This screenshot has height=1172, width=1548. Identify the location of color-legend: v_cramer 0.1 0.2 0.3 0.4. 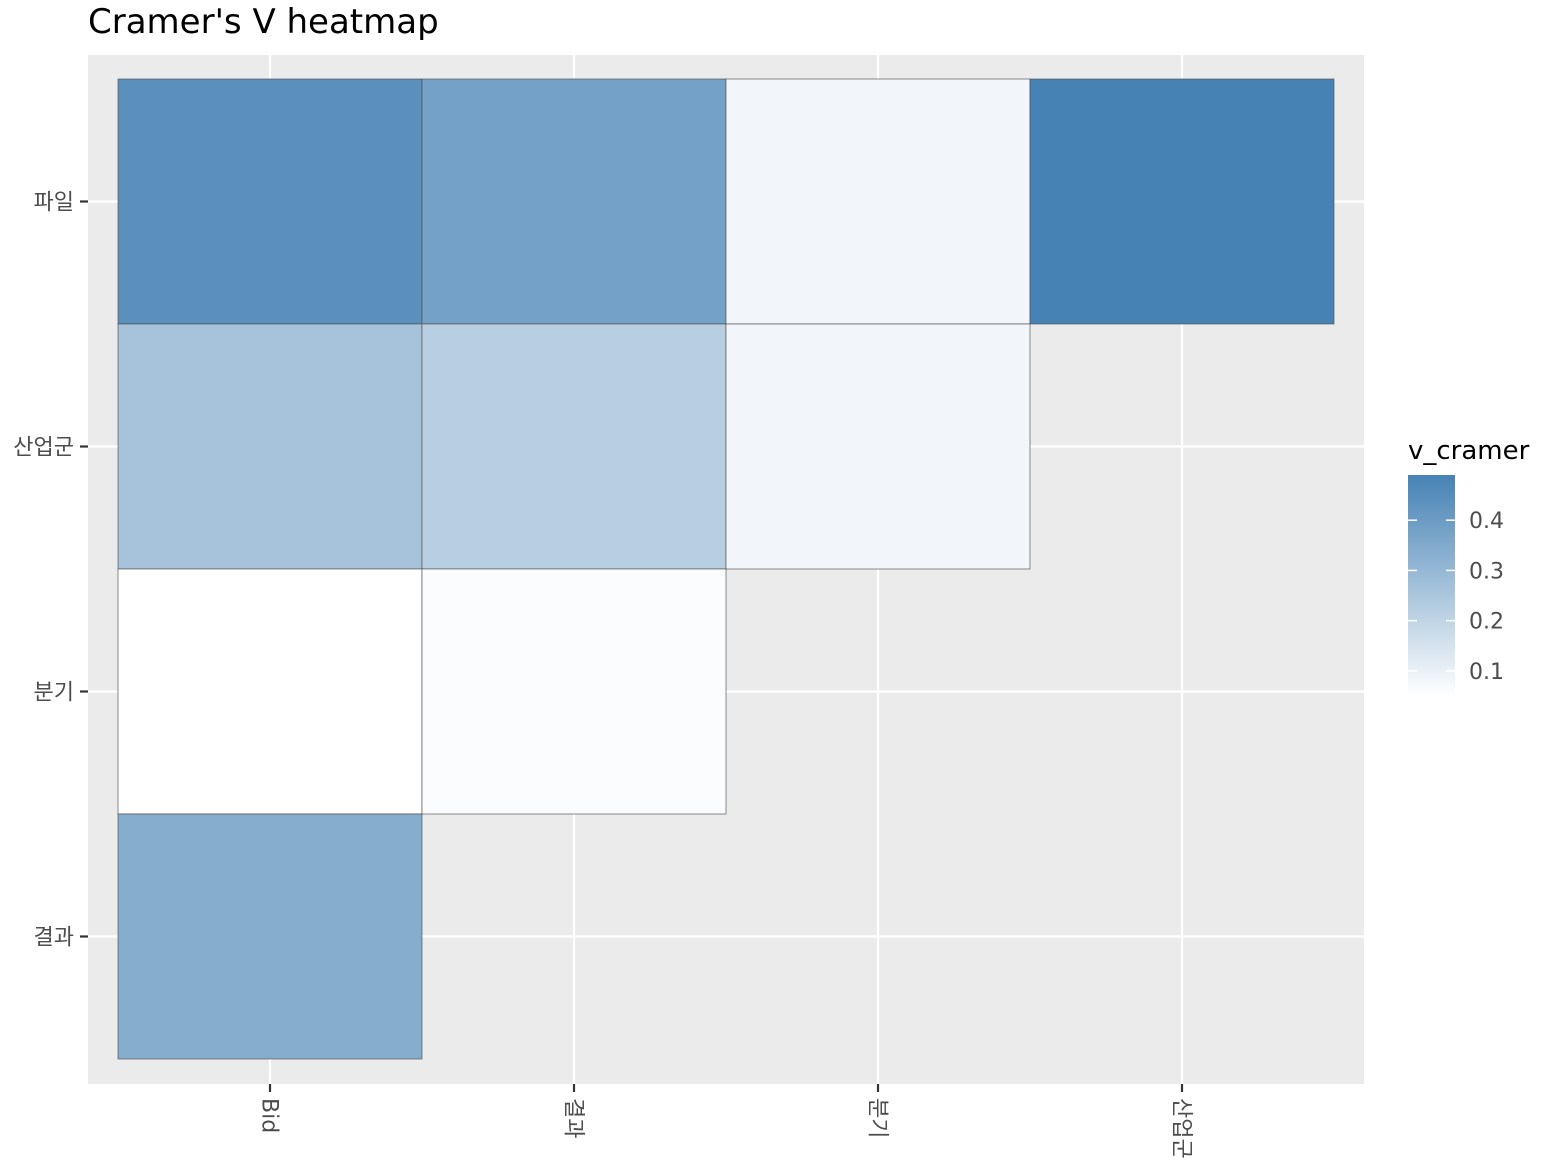
(1469, 566).